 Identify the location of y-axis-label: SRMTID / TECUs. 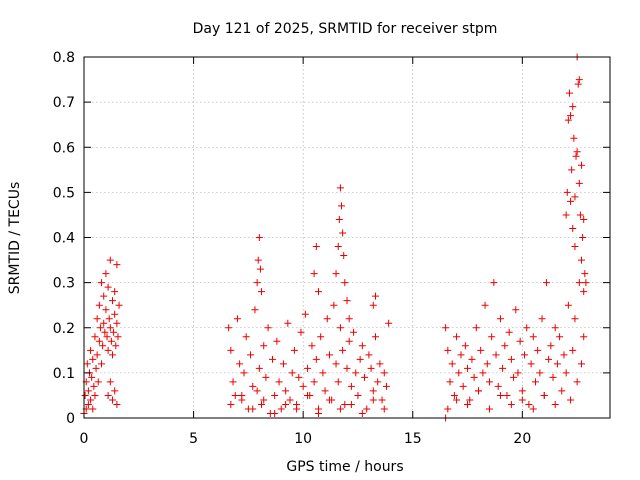
(15, 238).